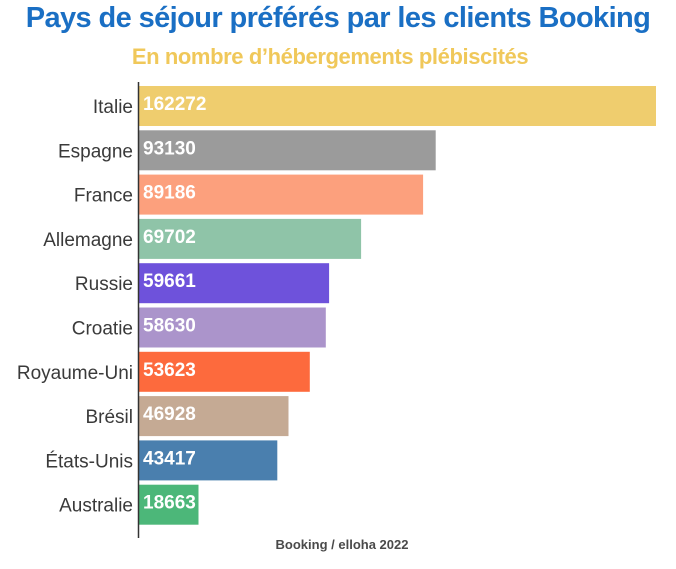 The height and width of the screenshot is (569, 676). Describe the element at coordinates (102, 329) in the screenshot. I see `category-label-5: Croatie` at that location.